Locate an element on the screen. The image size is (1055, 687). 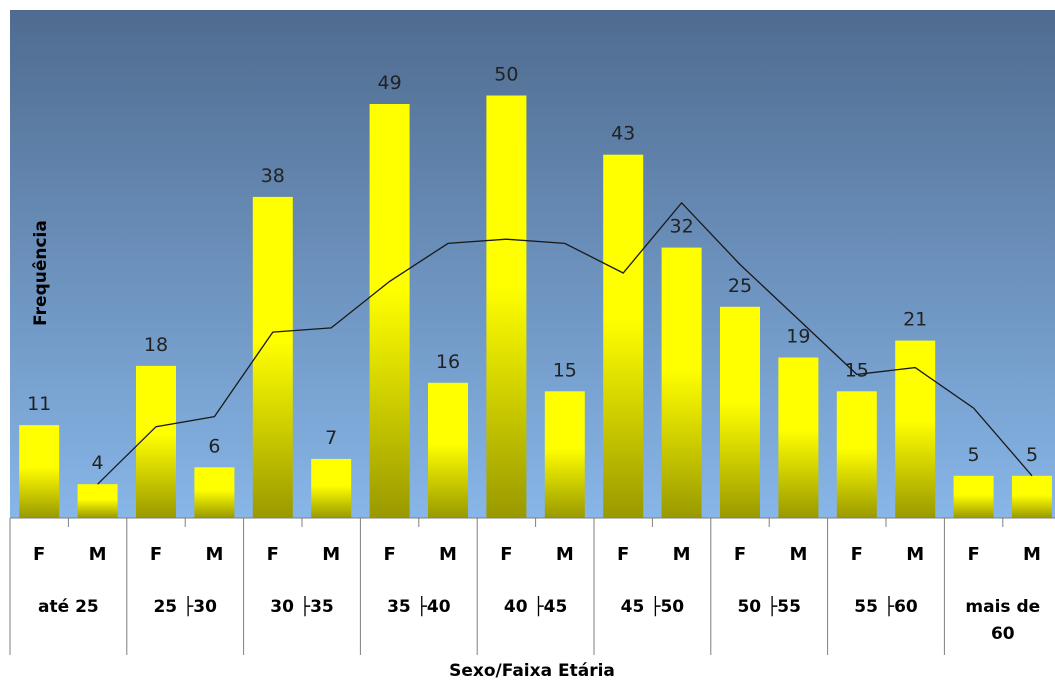
bar-value-label: 19 is located at coordinates (798, 337).